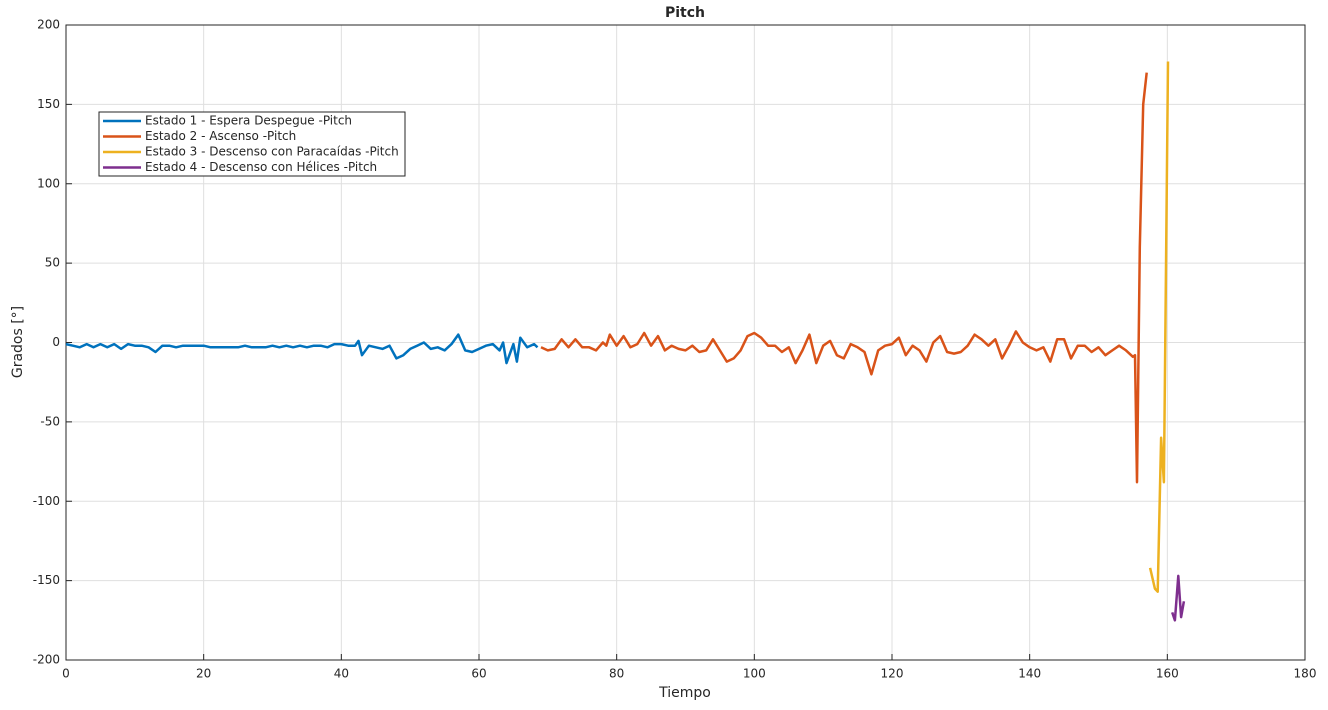 The image size is (1328, 710). Describe the element at coordinates (18, 342) in the screenshot. I see `y-axis-label: Grados [°]` at that location.